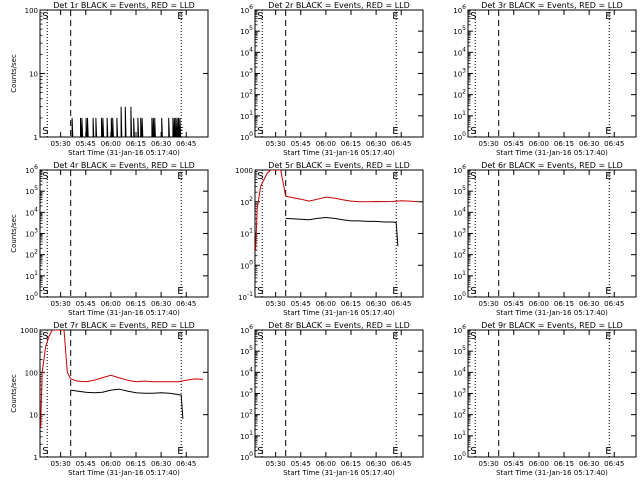 The width and height of the screenshot is (640, 484). Describe the element at coordinates (301, 144) in the screenshot. I see `x-tick-label: 05:45` at that location.